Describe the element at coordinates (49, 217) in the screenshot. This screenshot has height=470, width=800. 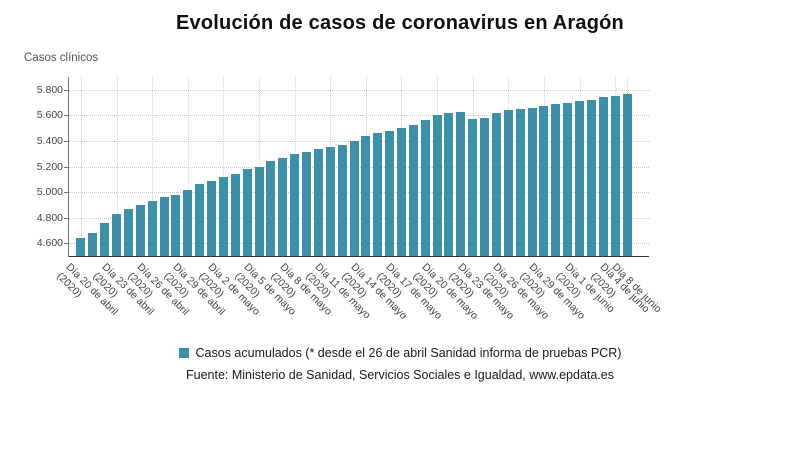
I see `y-axis-tick-label: 4.800` at that location.